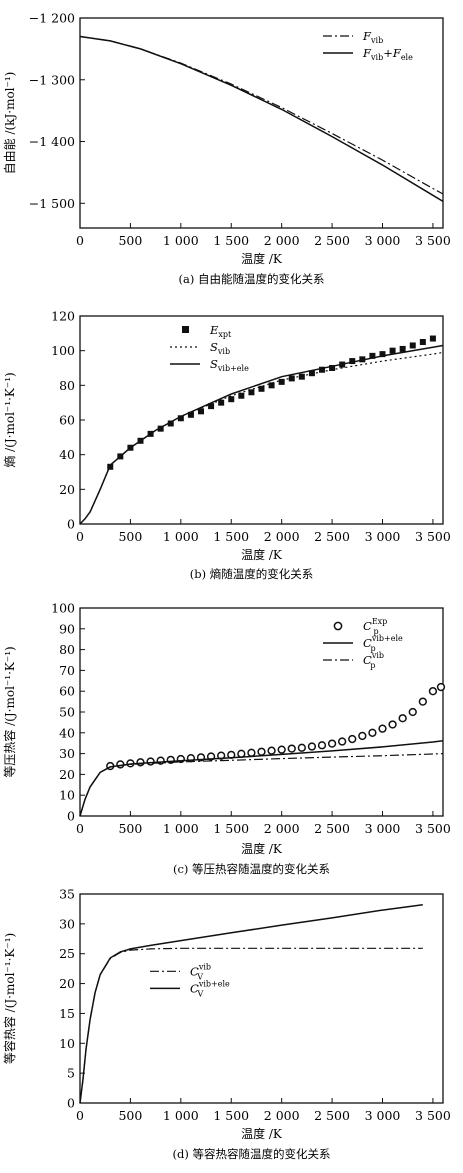 Image resolution: width=463 pixels, height=1173 pixels. Describe the element at coordinates (67, 1013) in the screenshot. I see `y-tick-label: 15` at that location.